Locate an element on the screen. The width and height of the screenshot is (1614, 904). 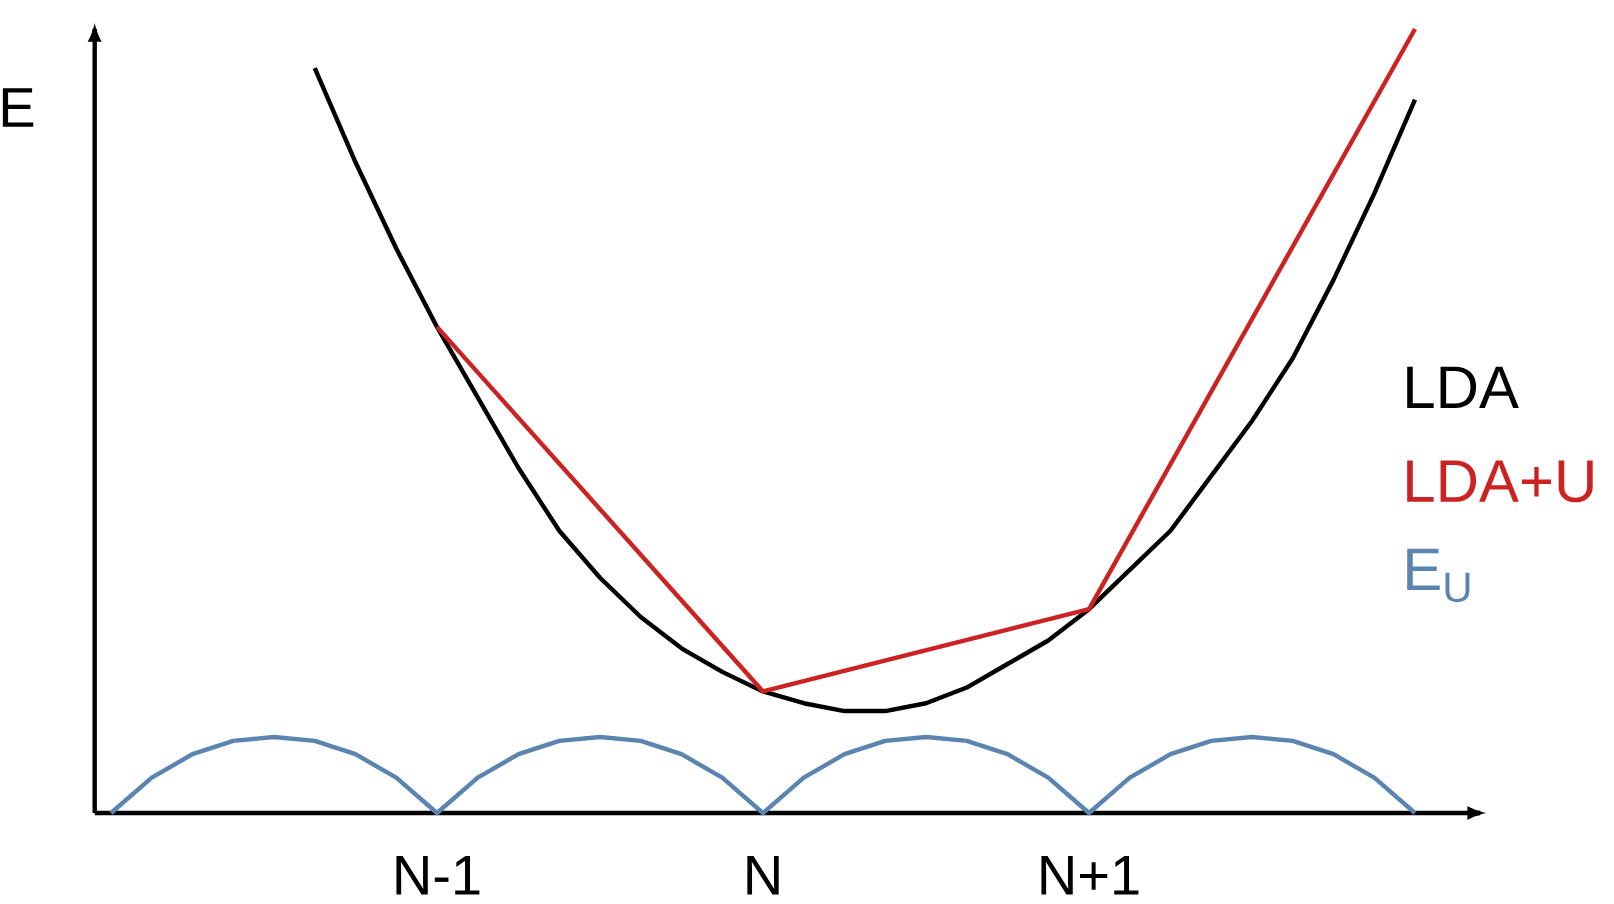
text: E$_{U}$ is located at coordinates (1438, 575).